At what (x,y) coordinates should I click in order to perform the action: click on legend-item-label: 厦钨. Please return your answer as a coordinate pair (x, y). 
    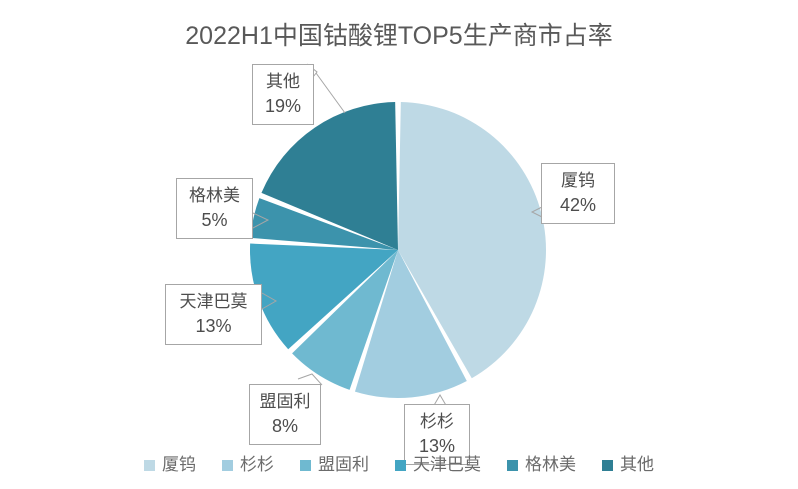
    Looking at the image, I should click on (179, 464).